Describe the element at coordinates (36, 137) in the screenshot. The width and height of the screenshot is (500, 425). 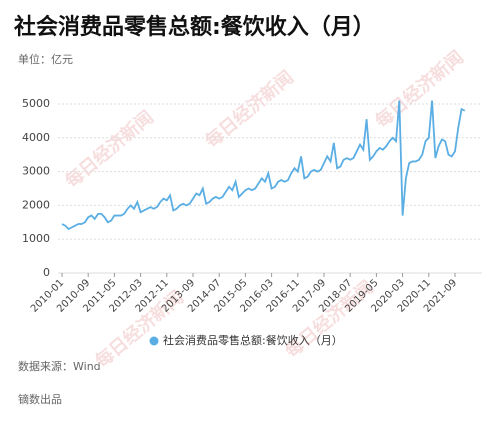
I see `y-tick-label: 4000` at that location.